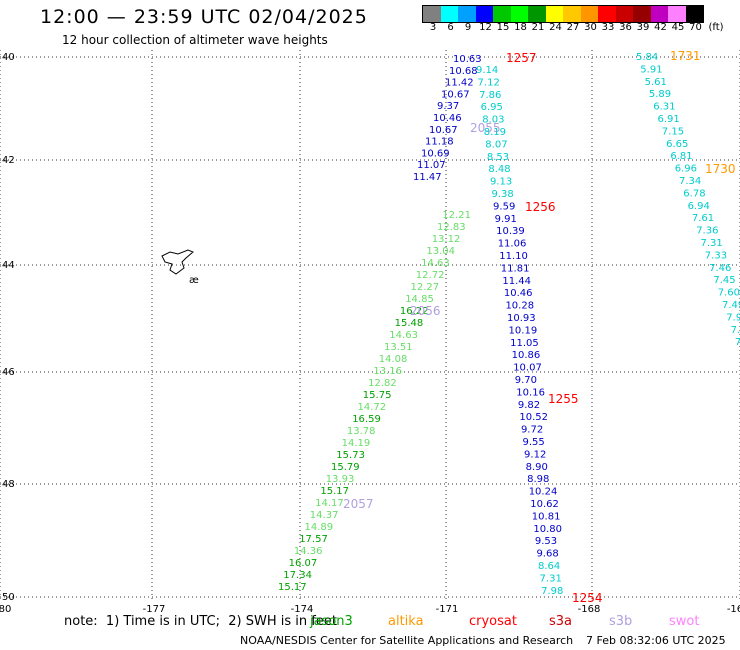 Image resolution: width=740 pixels, height=650 pixels. What do you see at coordinates (435, 153) in the screenshot?
I see `swh-value: 10.69` at bounding box center [435, 153].